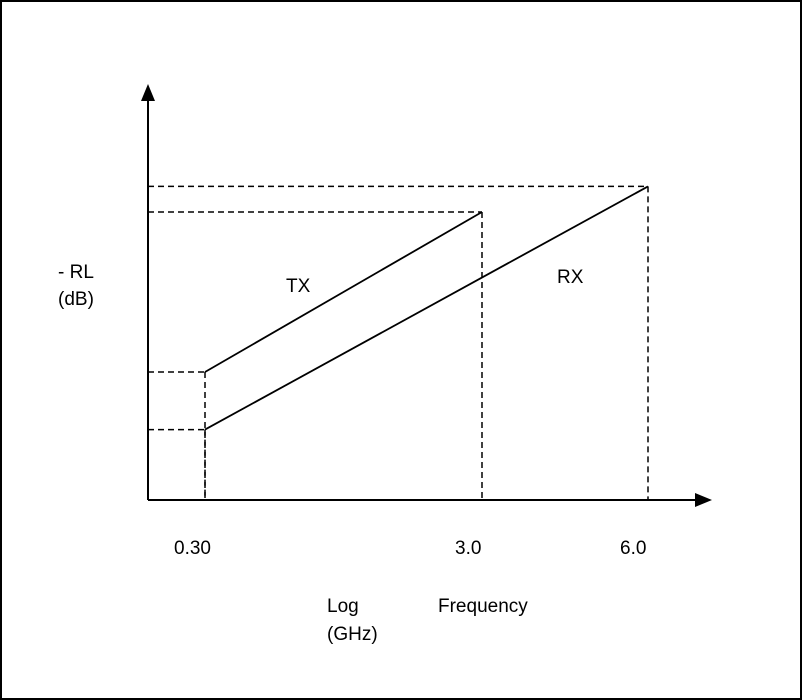 The image size is (802, 700). What do you see at coordinates (703, 500) in the screenshot?
I see `x-axis-arrow` at bounding box center [703, 500].